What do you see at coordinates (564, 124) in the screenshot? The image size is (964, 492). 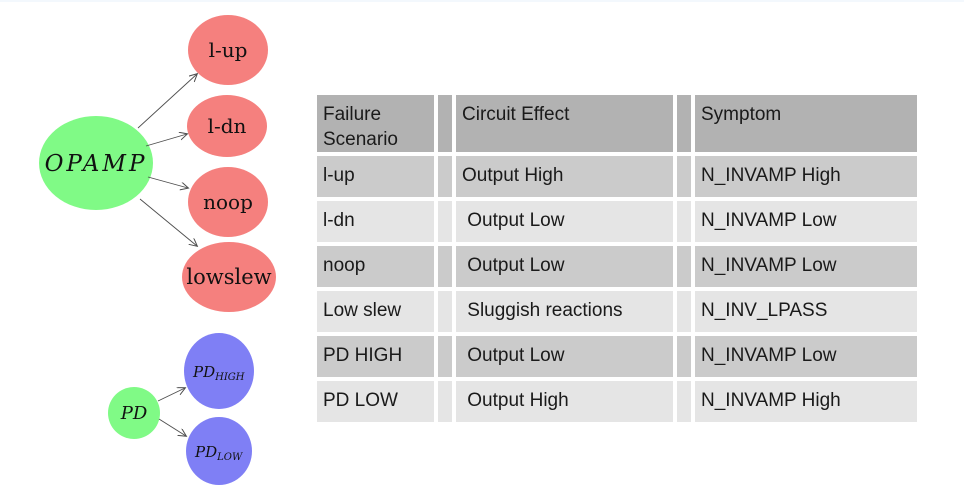 I see `col-header-circuit-effect: Circuit Effect` at bounding box center [564, 124].